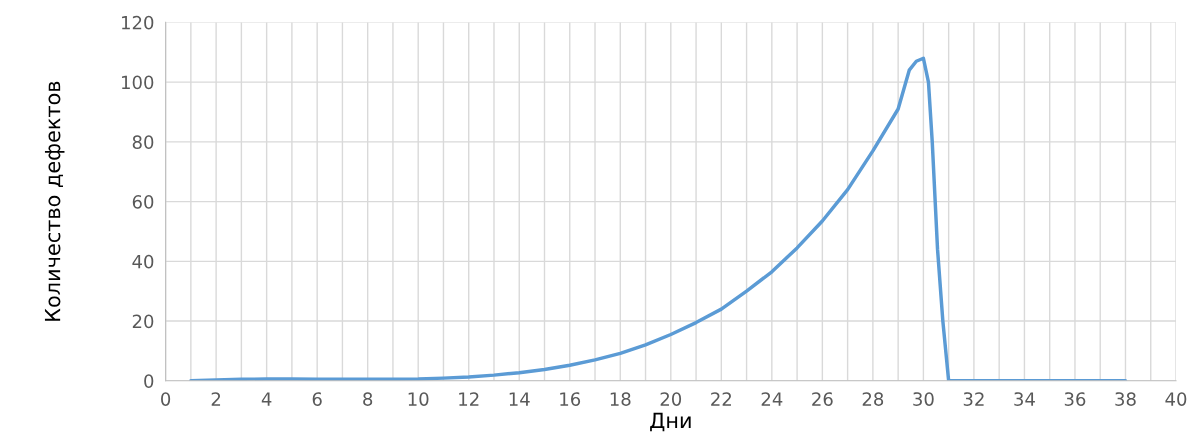  Describe the element at coordinates (671, 399) in the screenshot. I see `x-tick-label: 20` at that location.